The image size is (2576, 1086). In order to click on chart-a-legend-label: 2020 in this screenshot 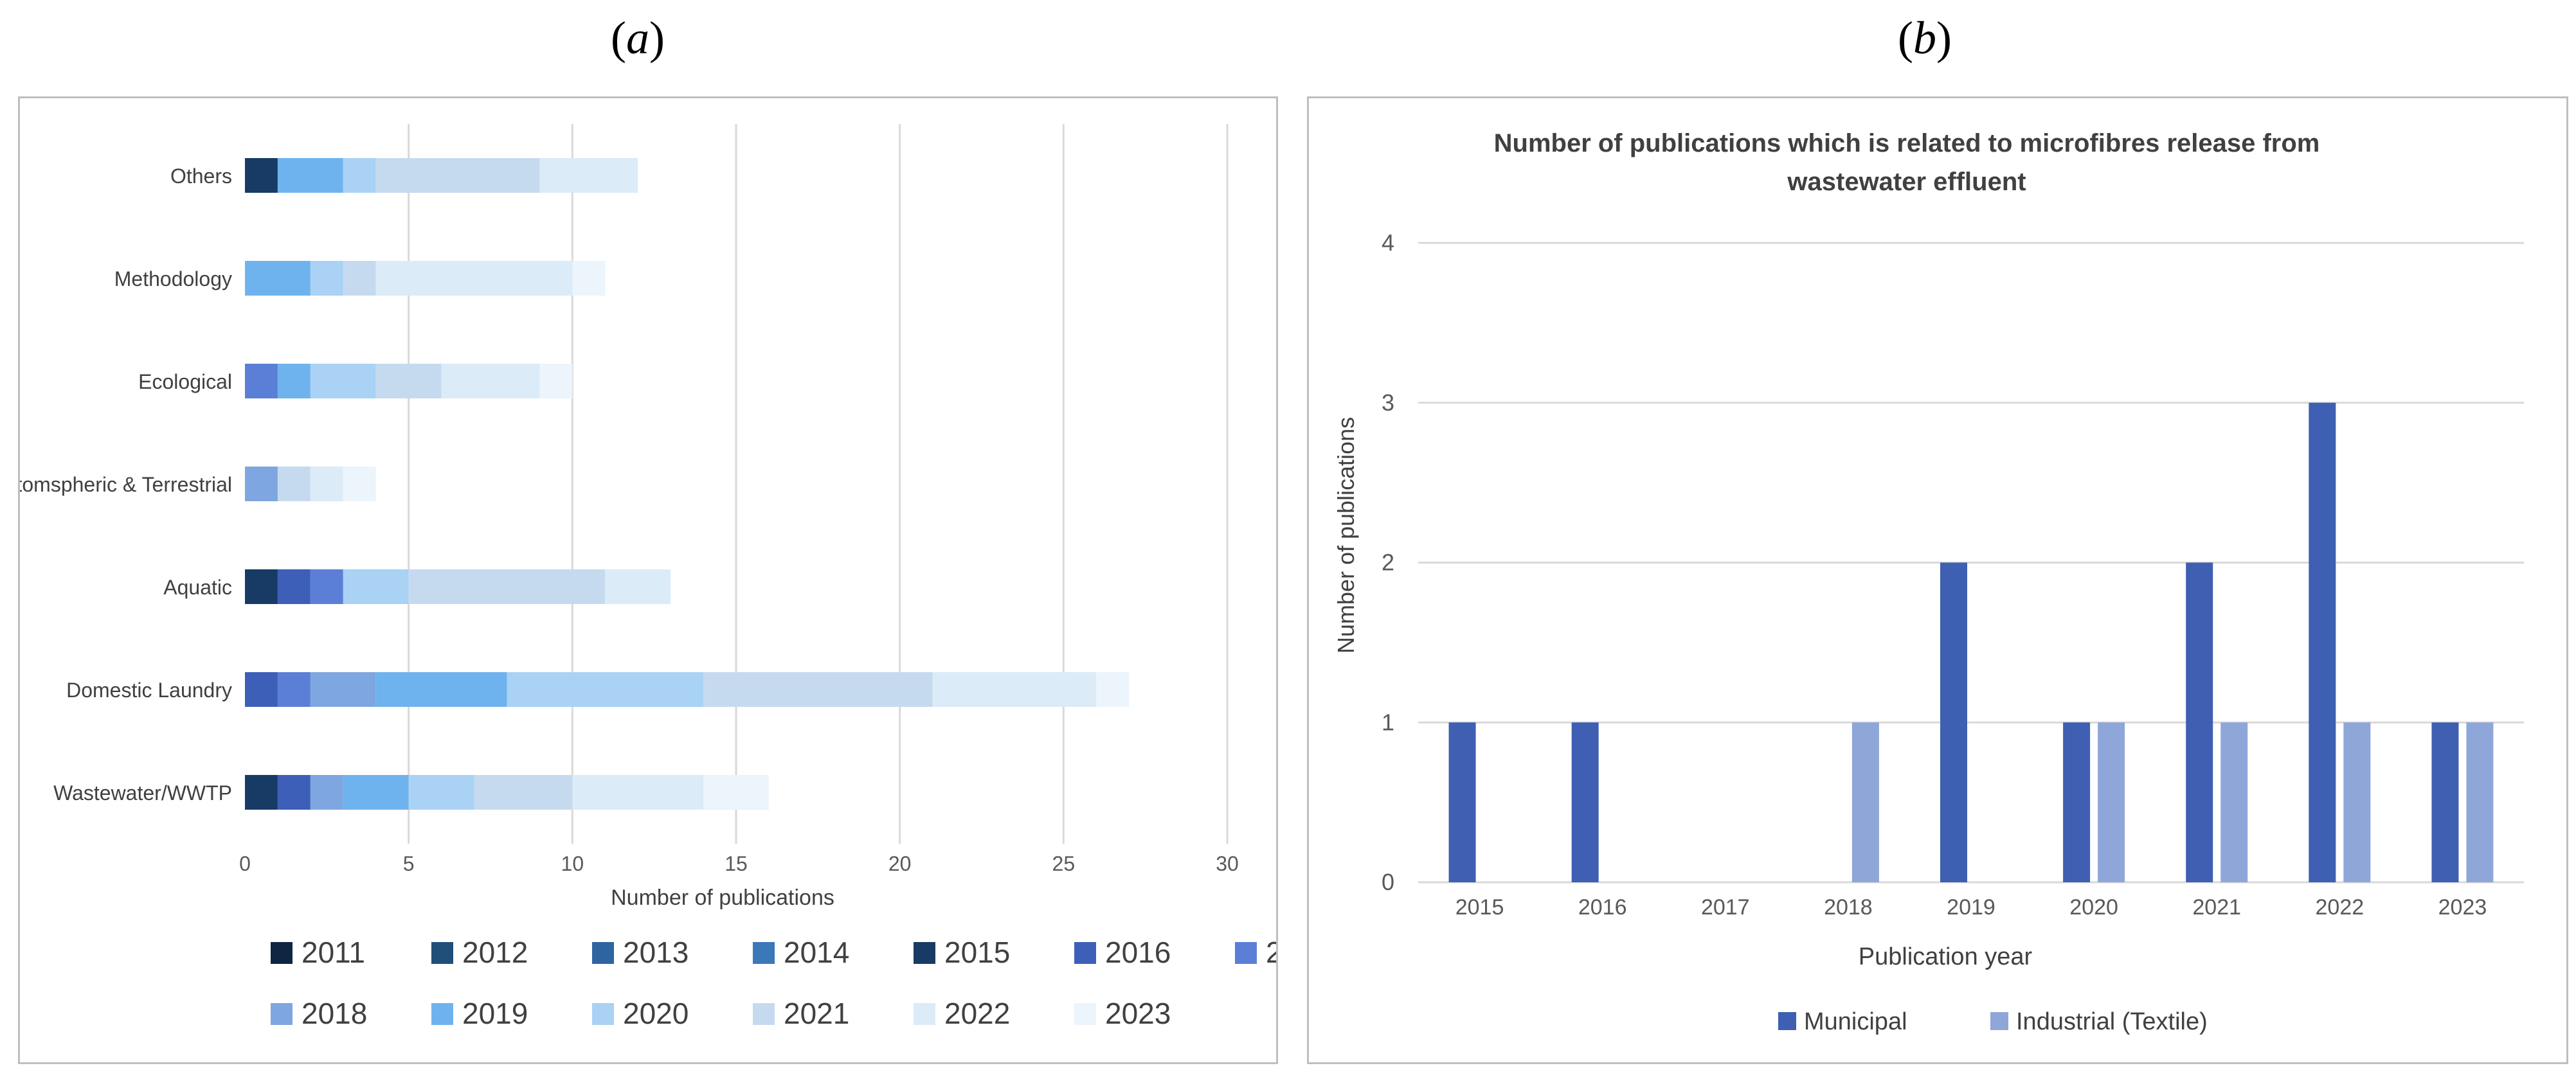, I will do `click(656, 1013)`.